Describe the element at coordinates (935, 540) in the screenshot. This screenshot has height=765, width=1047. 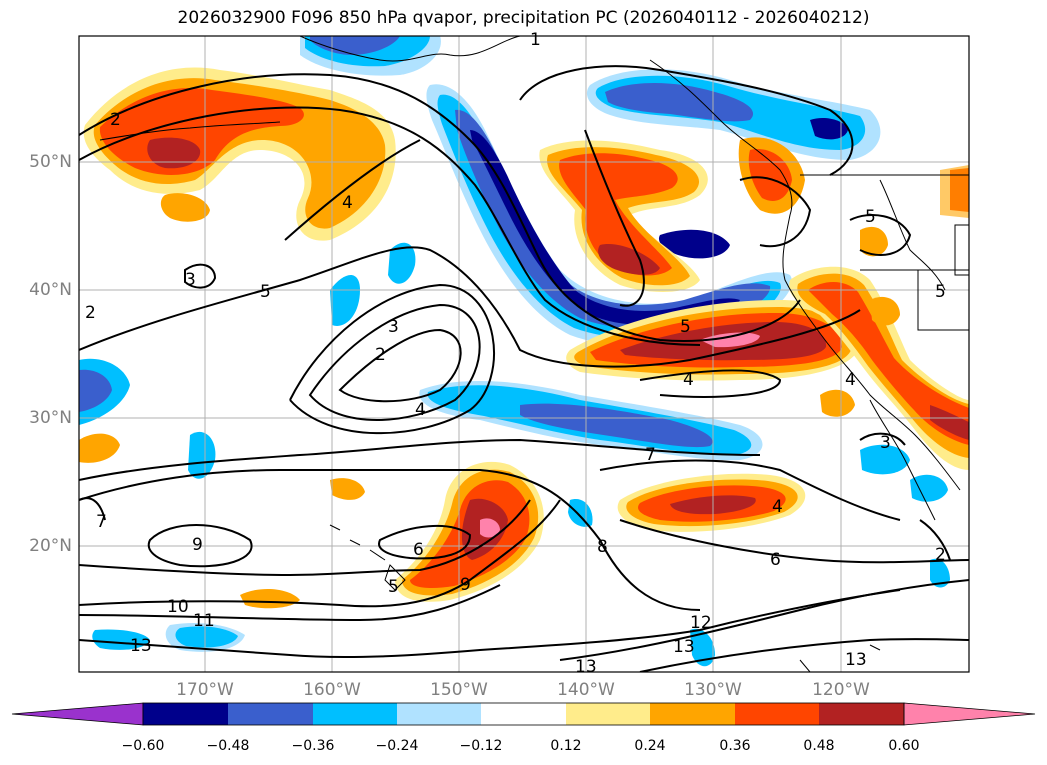
I see `contour-2-e` at that location.